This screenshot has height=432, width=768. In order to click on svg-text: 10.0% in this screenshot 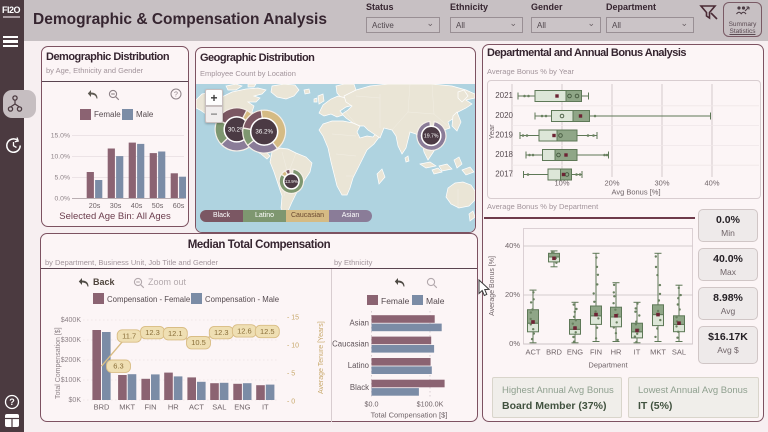, I will do `click(60, 156)`.